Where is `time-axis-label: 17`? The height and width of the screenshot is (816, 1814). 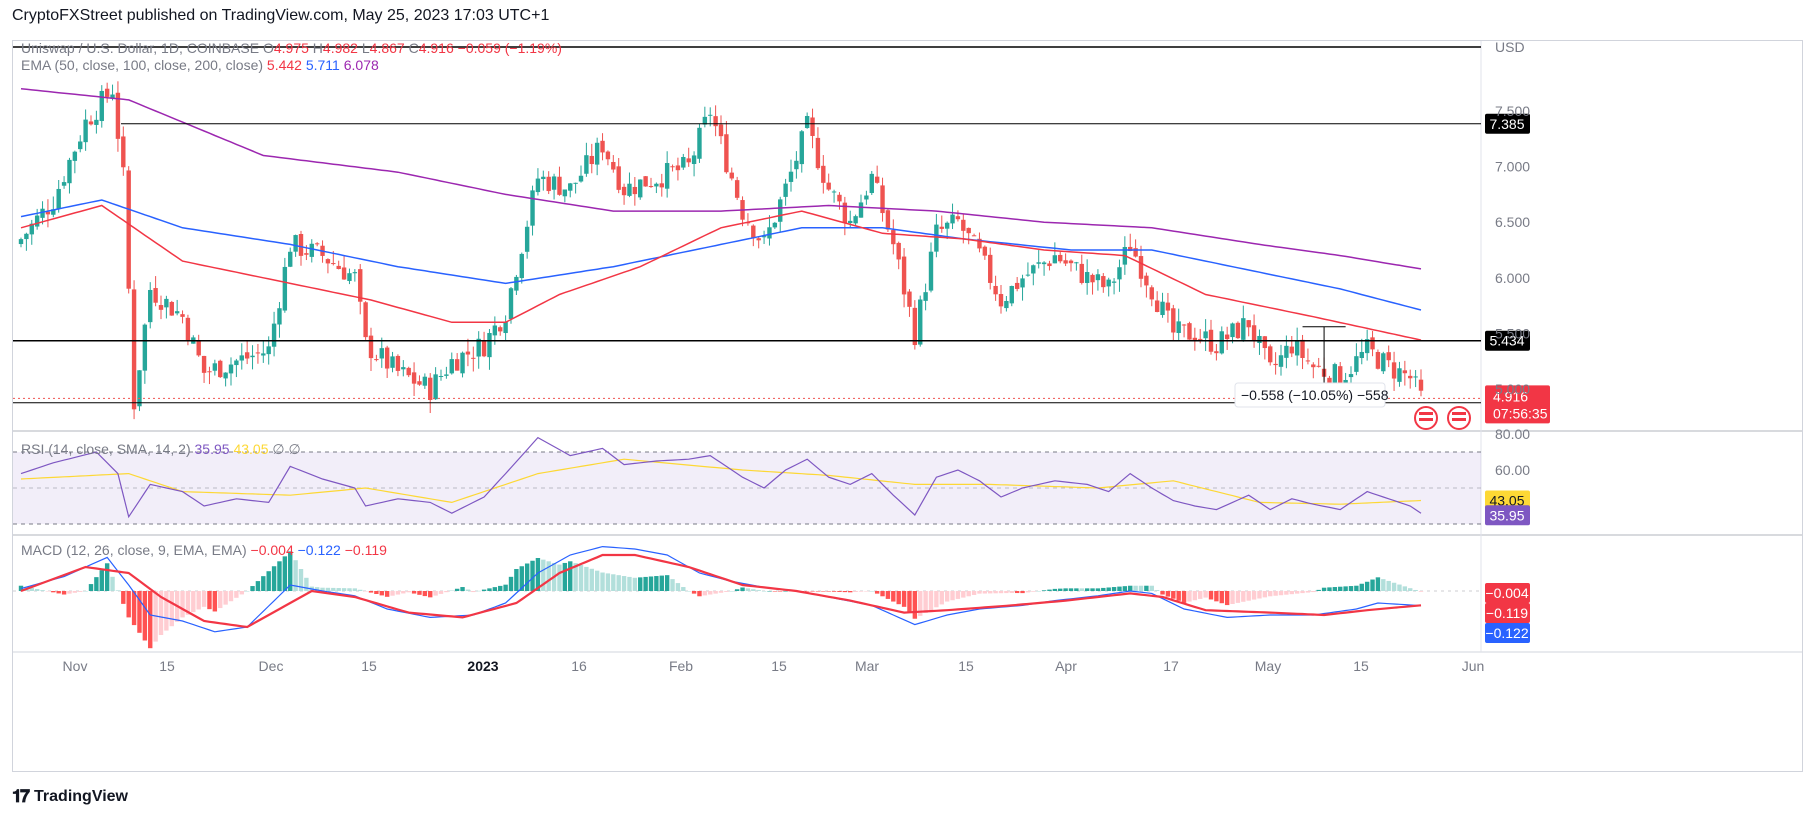 time-axis-label: 17 is located at coordinates (1171, 666).